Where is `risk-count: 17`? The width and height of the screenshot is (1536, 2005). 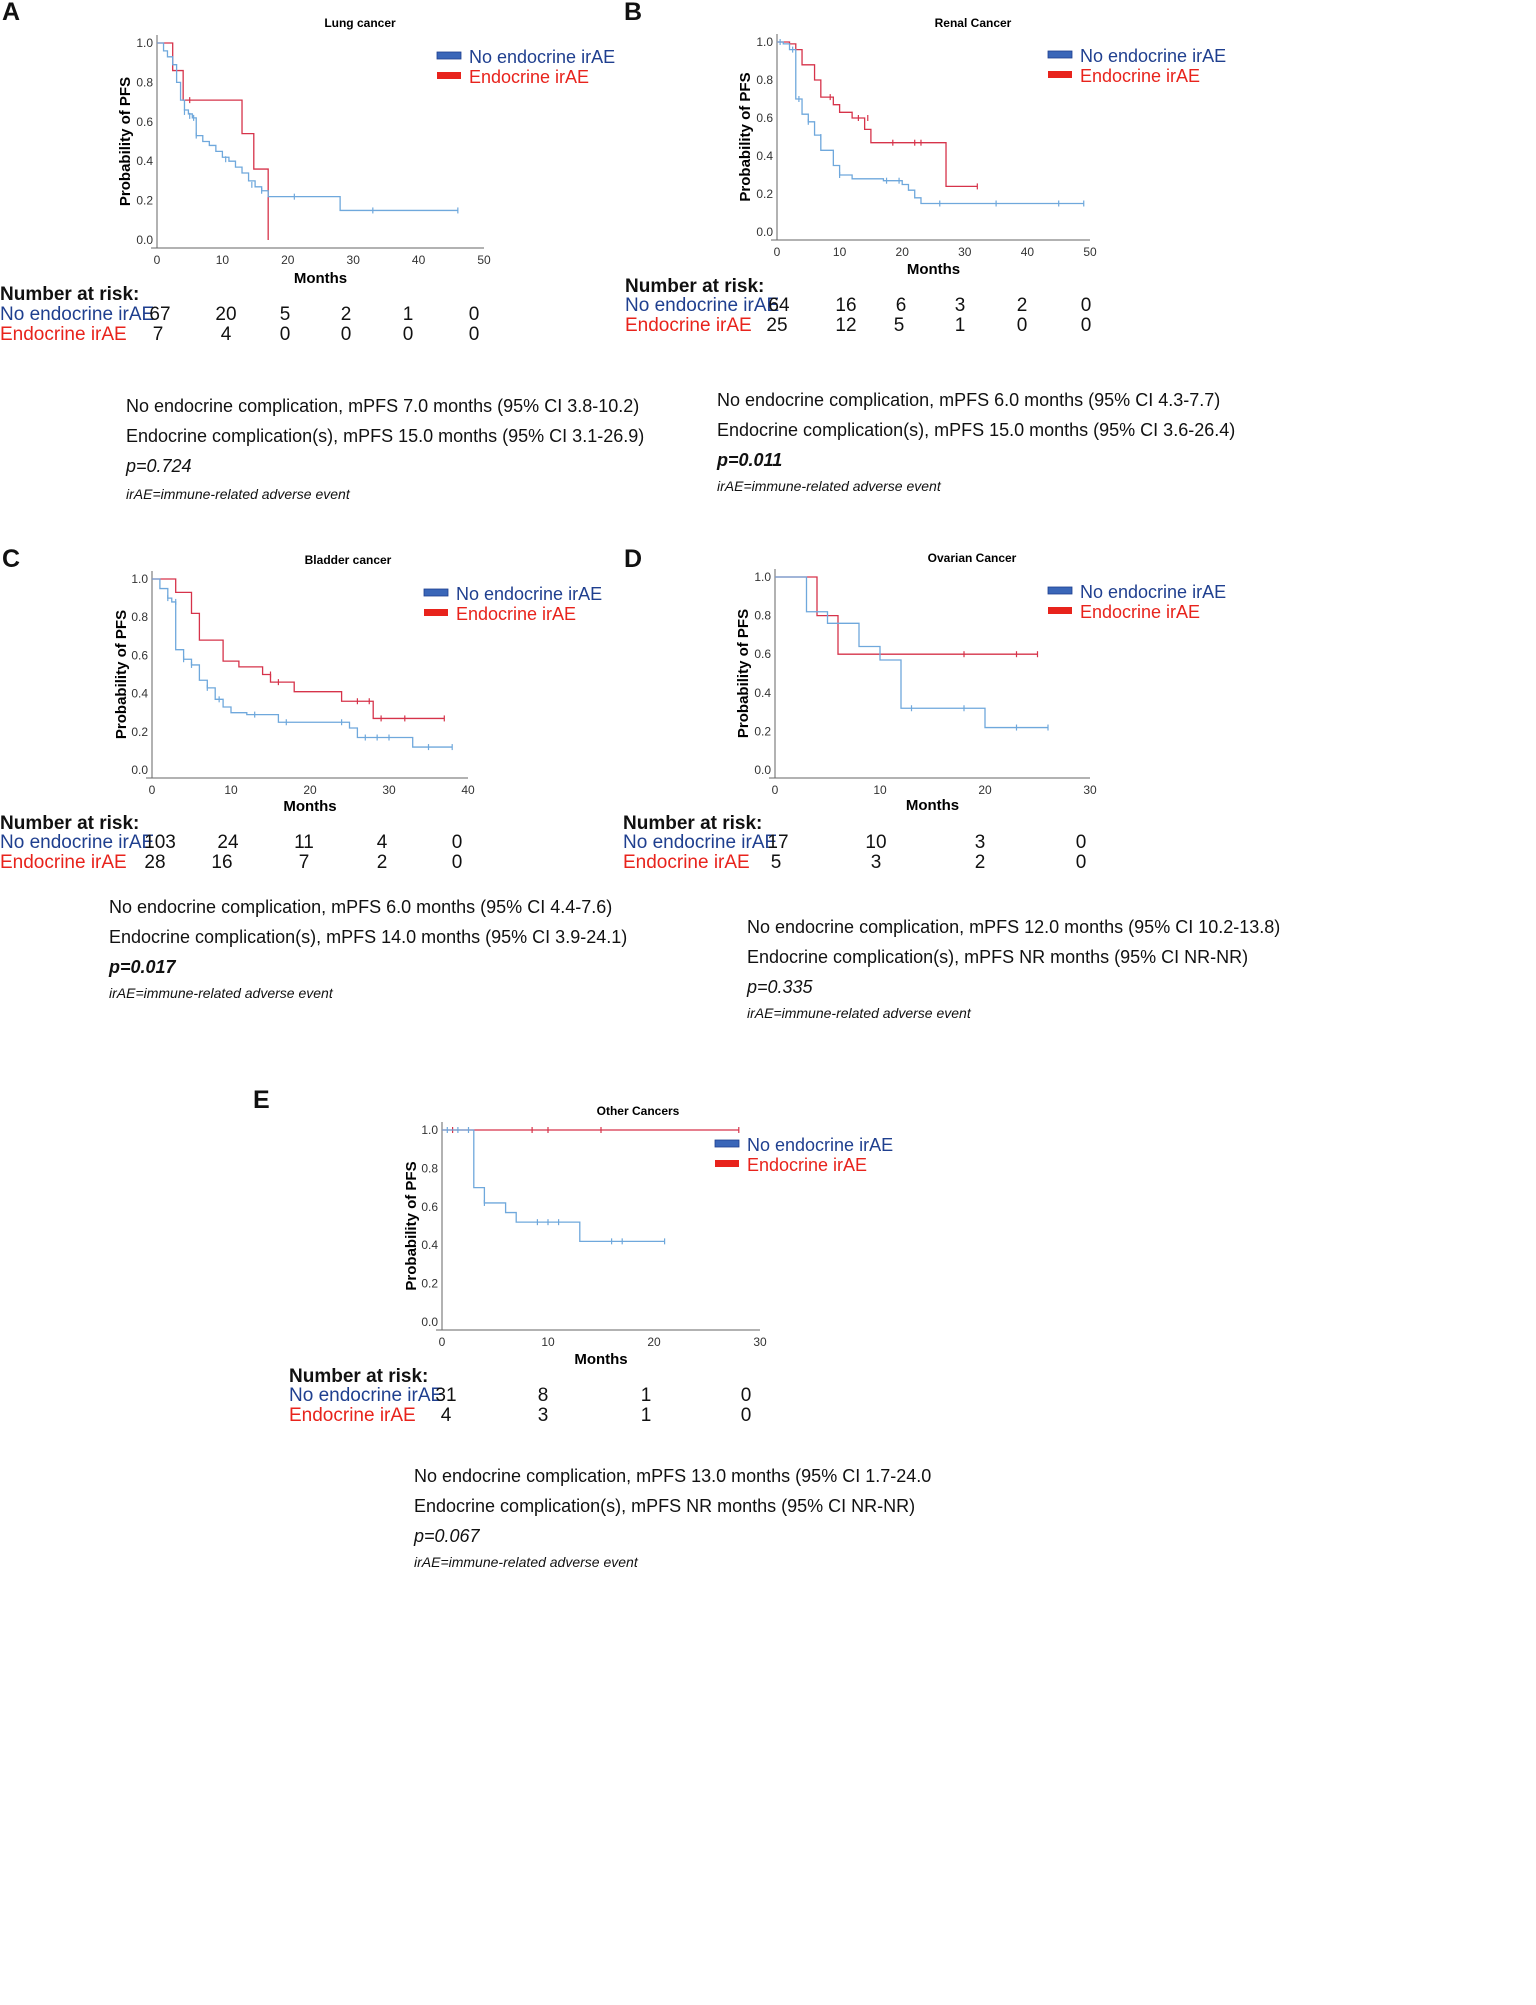
risk-count: 17 is located at coordinates (778, 842).